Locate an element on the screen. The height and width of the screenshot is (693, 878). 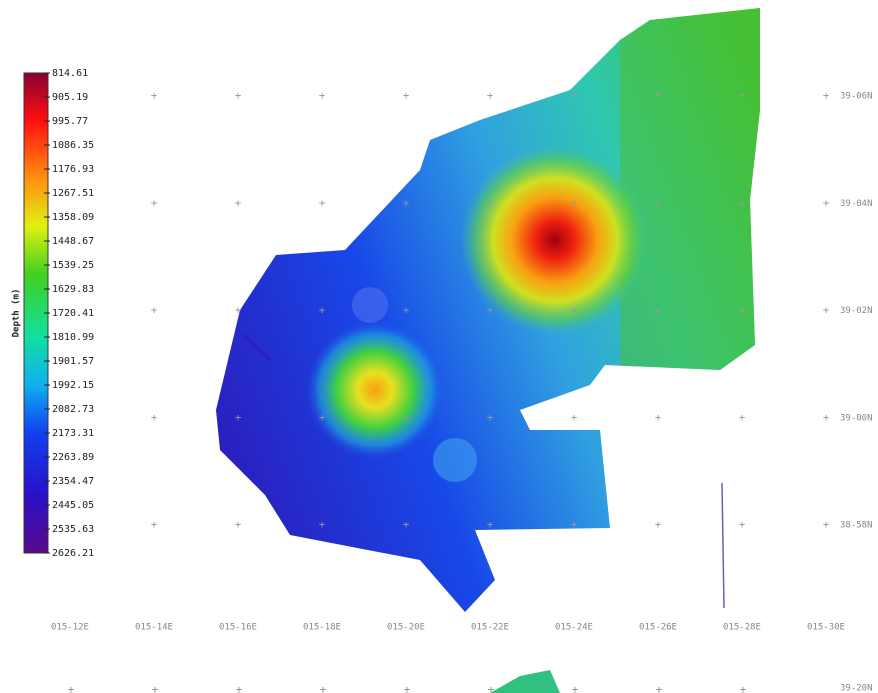
colorbar-tick-label: 1539.25 is located at coordinates (73, 265).